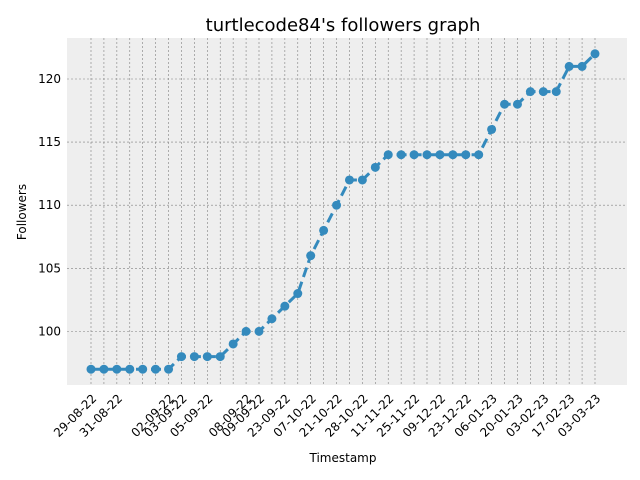  What do you see at coordinates (343, 458) in the screenshot?
I see `x-axis-label: Timestamp` at bounding box center [343, 458].